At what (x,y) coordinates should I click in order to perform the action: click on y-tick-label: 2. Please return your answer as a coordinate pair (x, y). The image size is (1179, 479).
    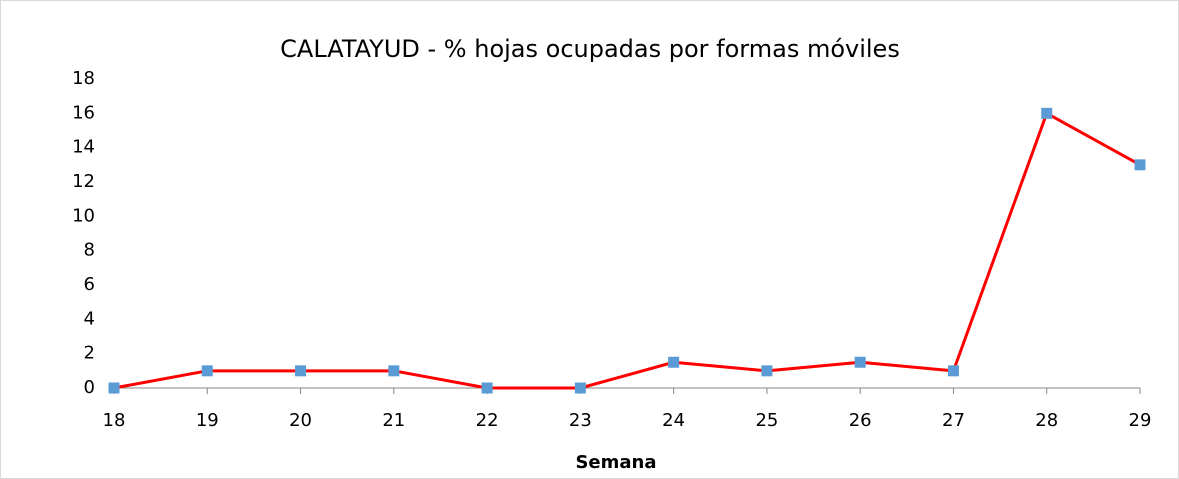
    Looking at the image, I should click on (89, 353).